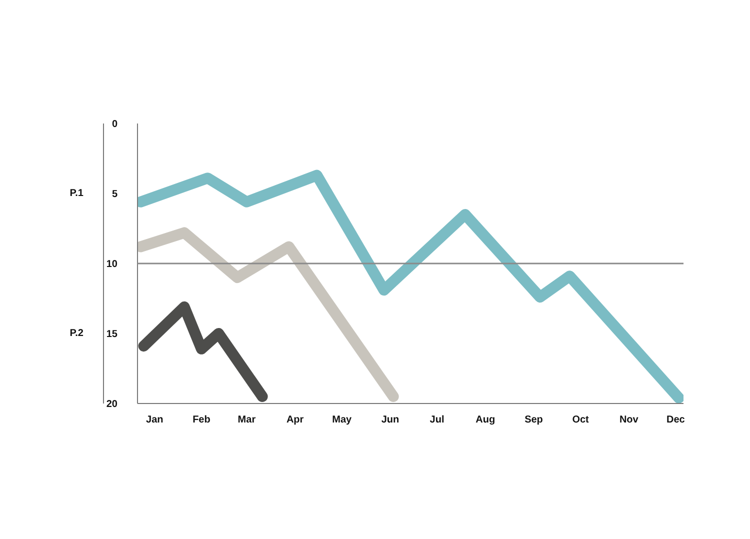  Describe the element at coordinates (533, 420) in the screenshot. I see `x-tick-label: Sep` at that location.